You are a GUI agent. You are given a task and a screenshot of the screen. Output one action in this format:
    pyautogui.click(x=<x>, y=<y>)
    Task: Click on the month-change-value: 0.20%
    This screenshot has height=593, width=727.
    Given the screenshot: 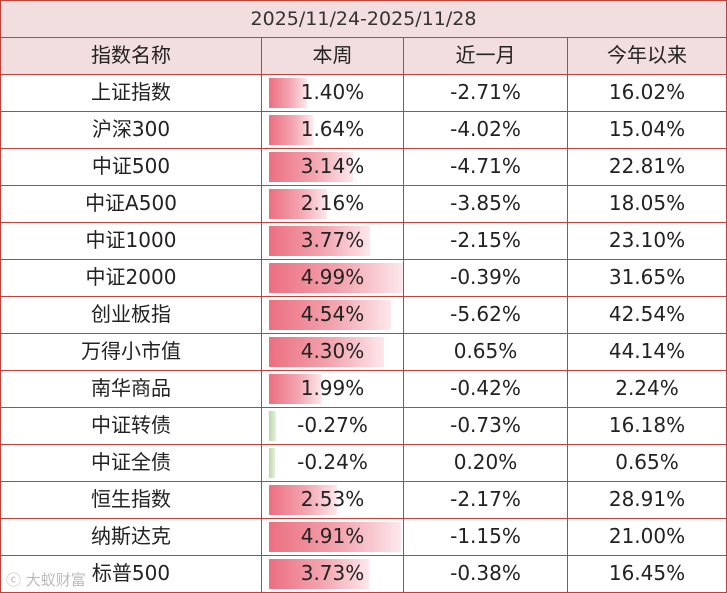 What is the action you would take?
    pyautogui.click(x=485, y=462)
    